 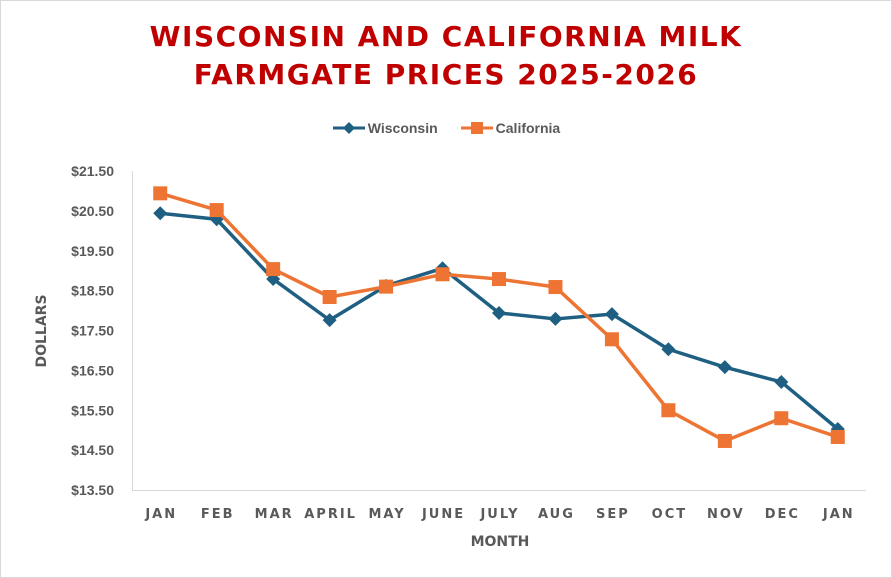 What do you see at coordinates (218, 514) in the screenshot?
I see `x-tick-label: FEB` at bounding box center [218, 514].